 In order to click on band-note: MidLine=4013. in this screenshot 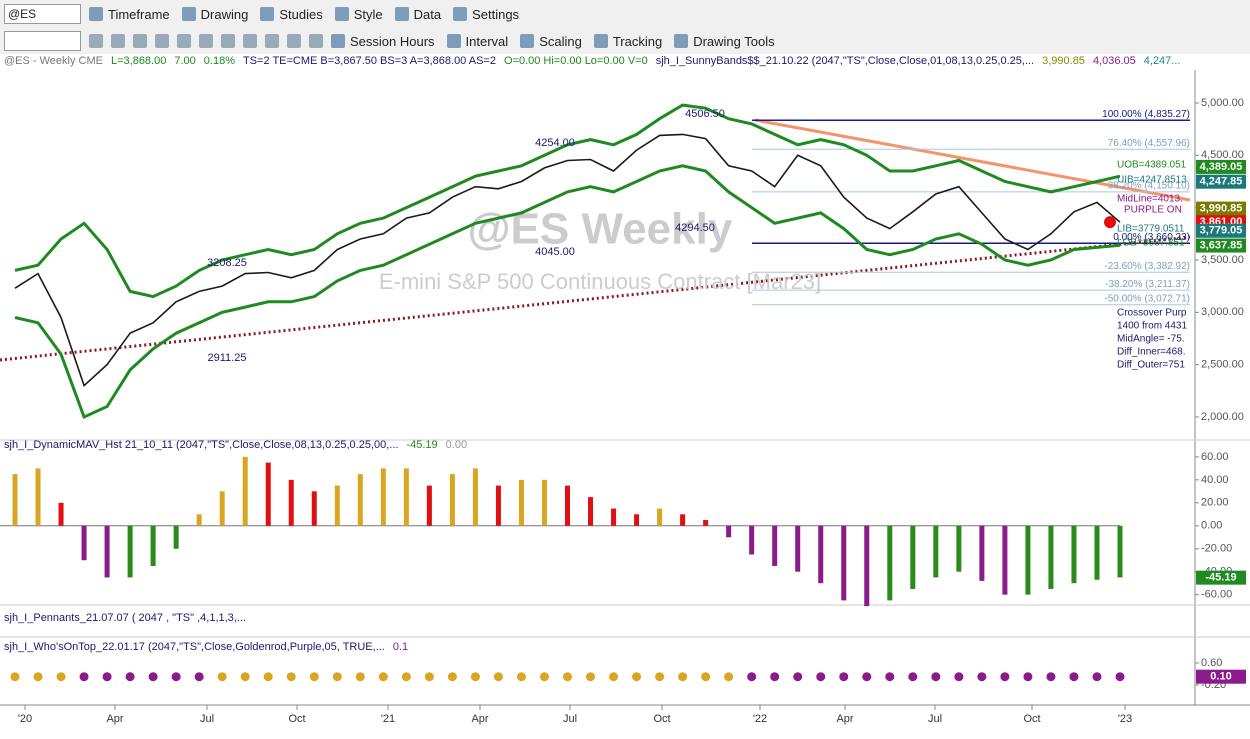, I will do `click(1150, 199)`.